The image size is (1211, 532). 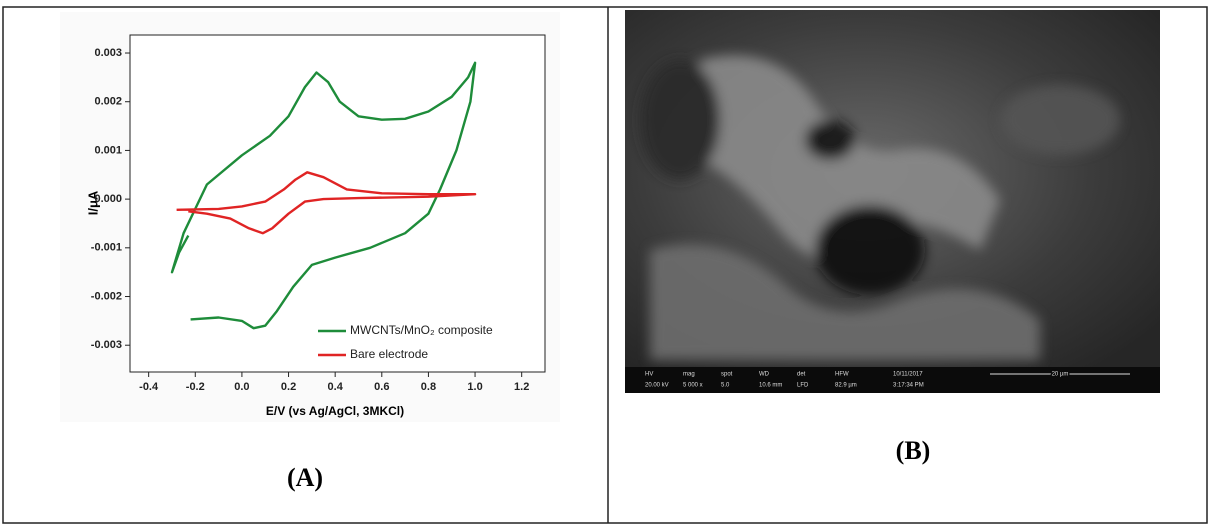 I want to click on y-tick-label: -0.002, so click(x=106, y=296).